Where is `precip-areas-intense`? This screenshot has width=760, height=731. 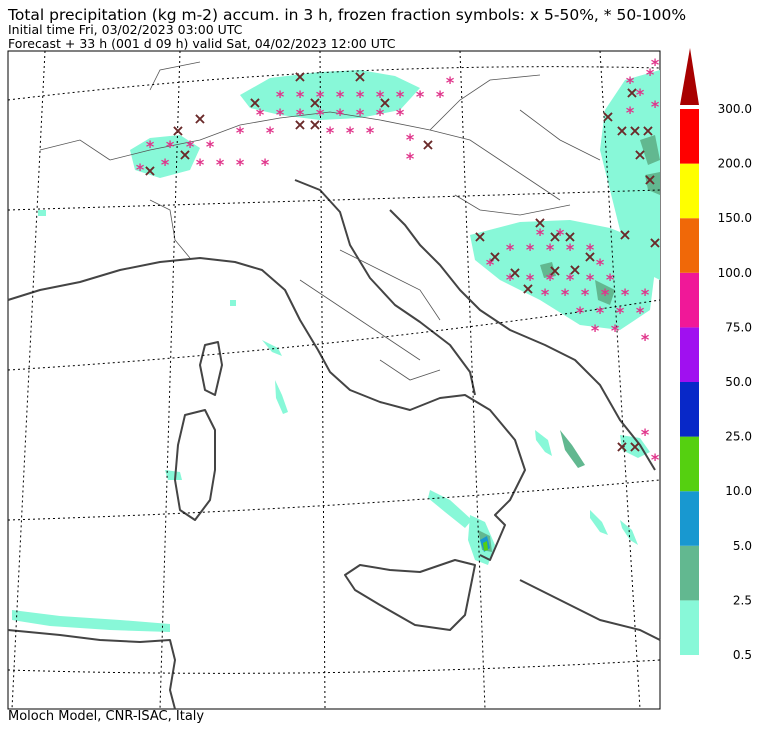 precip-areas-intense is located at coordinates (485, 546).